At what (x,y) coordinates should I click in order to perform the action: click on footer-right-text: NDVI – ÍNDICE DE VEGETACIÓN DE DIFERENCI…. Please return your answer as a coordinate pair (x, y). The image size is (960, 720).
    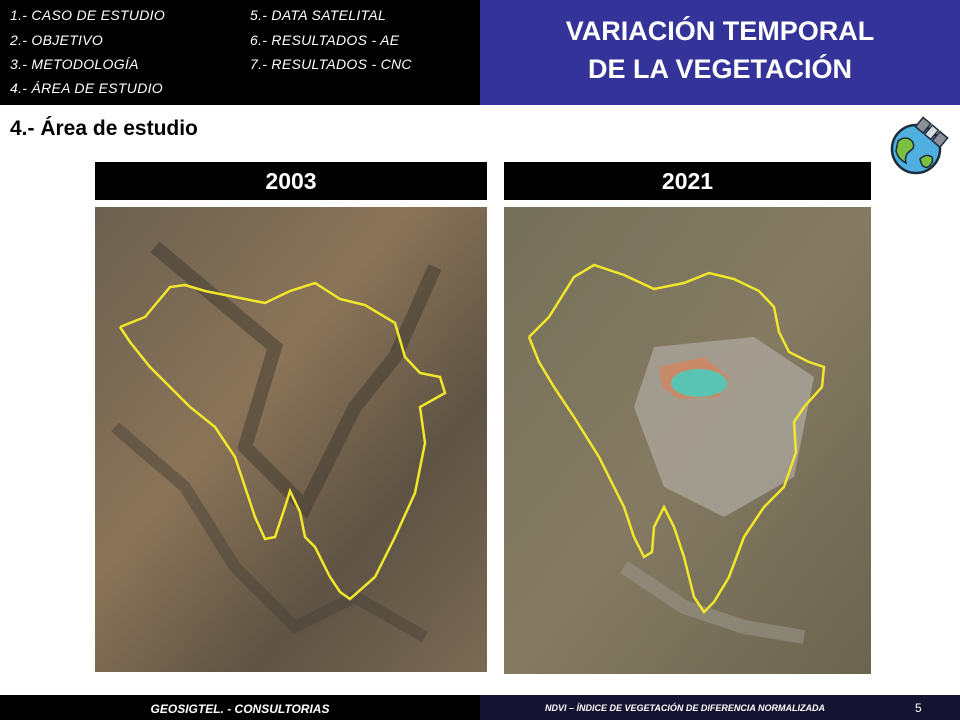
    Looking at the image, I should click on (684, 708).